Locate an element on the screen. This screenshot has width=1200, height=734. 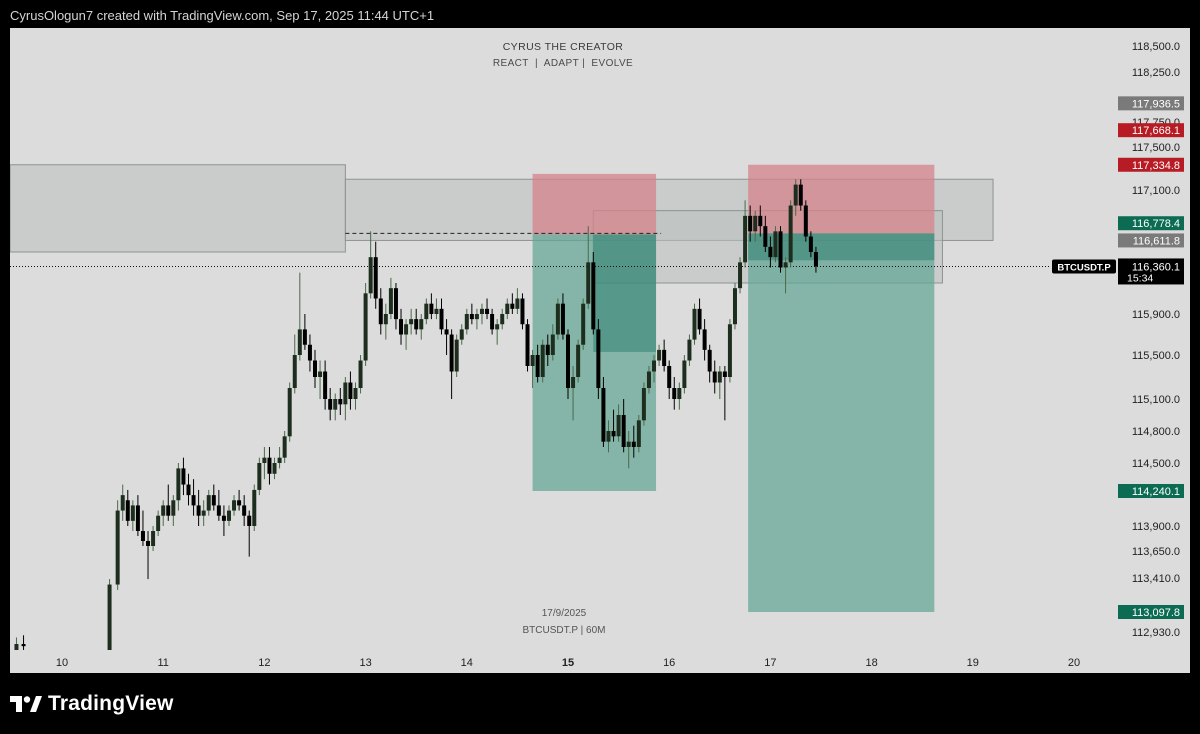
current-price-label: 116,360.1 is located at coordinates (1156, 267).